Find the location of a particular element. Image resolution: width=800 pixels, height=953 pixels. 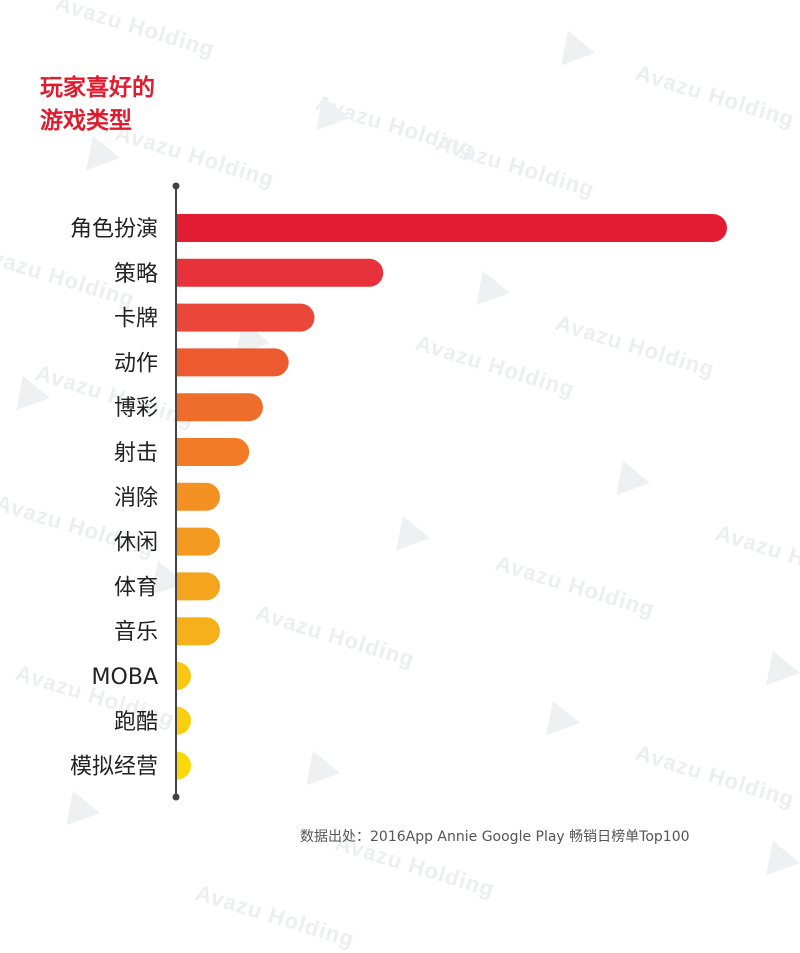

category-label: 博彩 is located at coordinates (136, 408).